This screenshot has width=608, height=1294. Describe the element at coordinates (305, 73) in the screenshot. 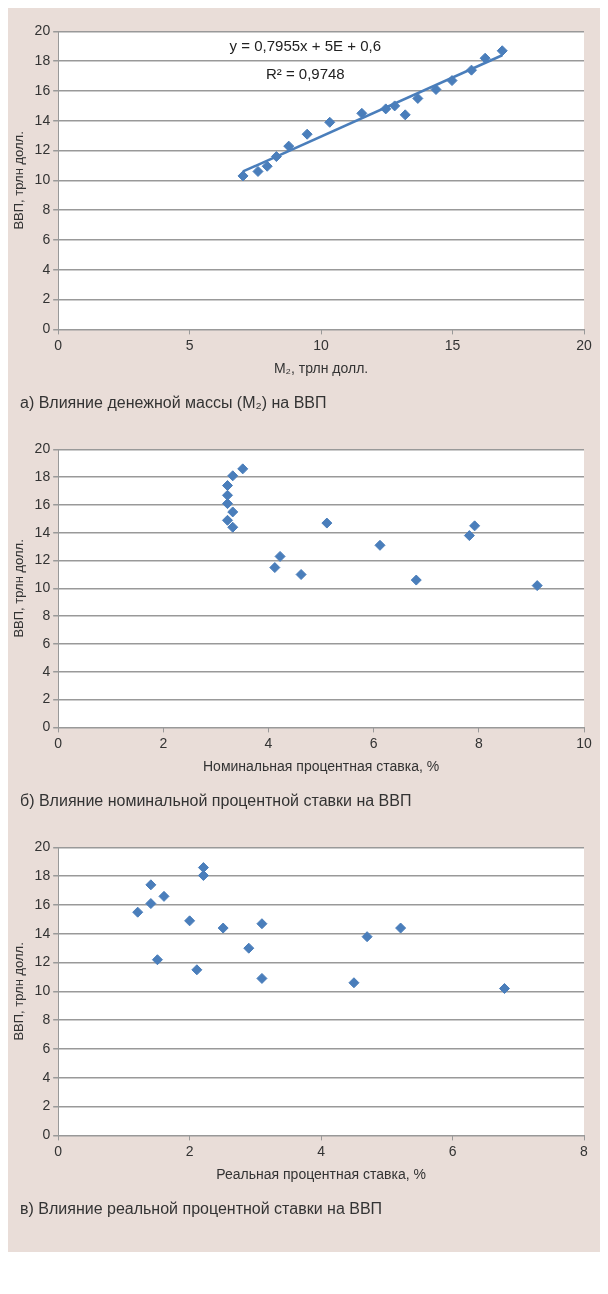

I see `annotation: R² = 0,9748` at that location.